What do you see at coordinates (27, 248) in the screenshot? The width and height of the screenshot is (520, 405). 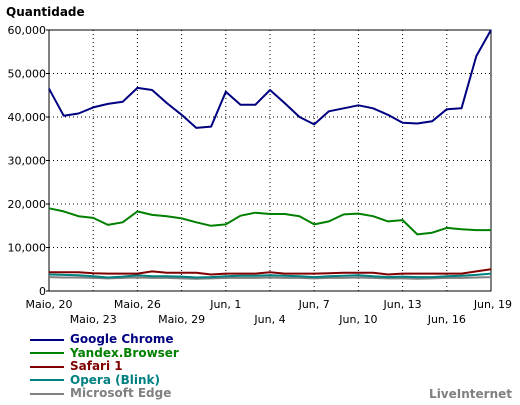 I see `y-tick-label: 10,000` at bounding box center [27, 248].